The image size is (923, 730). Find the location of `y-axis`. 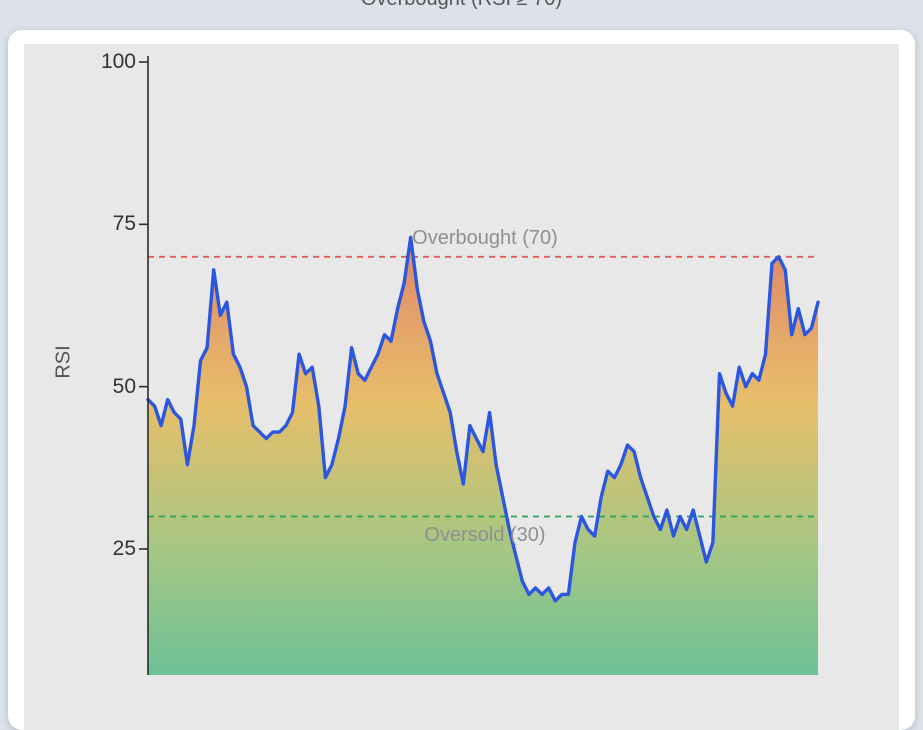

y-axis is located at coordinates (144, 365).